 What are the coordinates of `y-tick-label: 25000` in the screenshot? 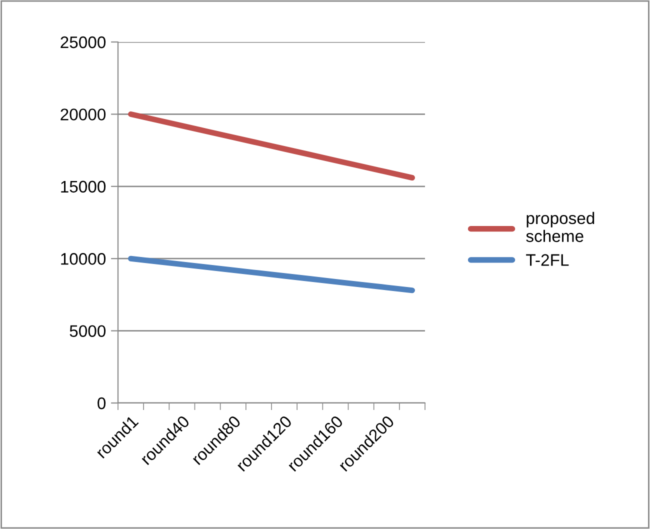 It's located at (83, 42).